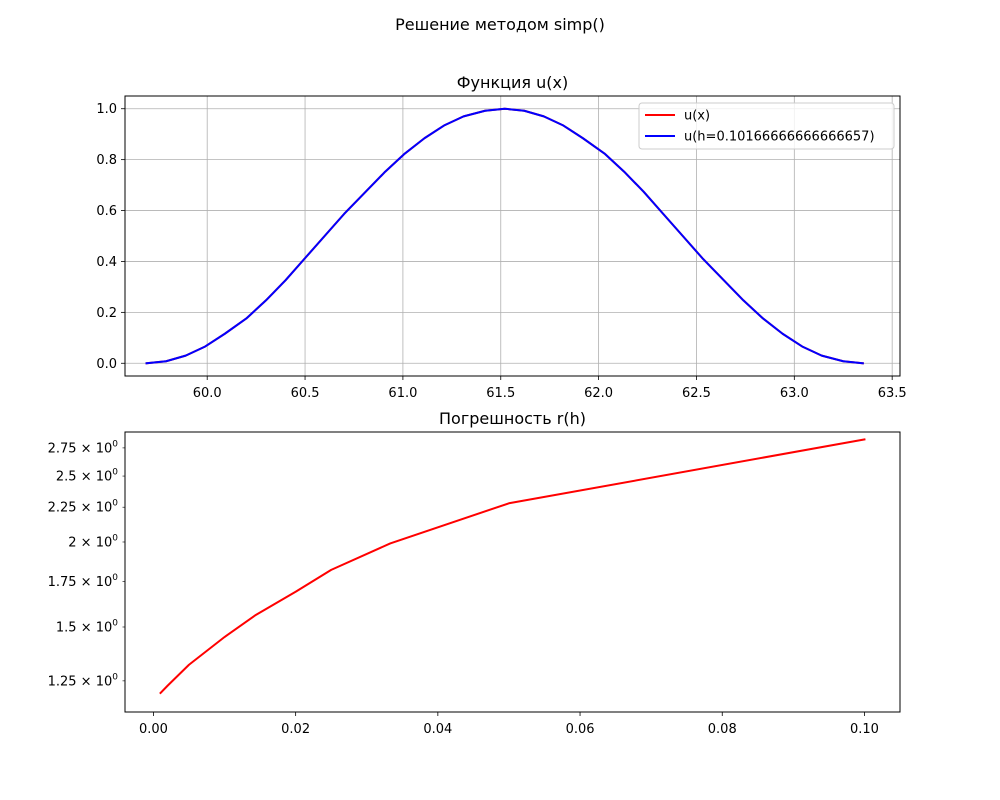  I want to click on y-tick-label: 1.5 × 100, so click(87, 626).